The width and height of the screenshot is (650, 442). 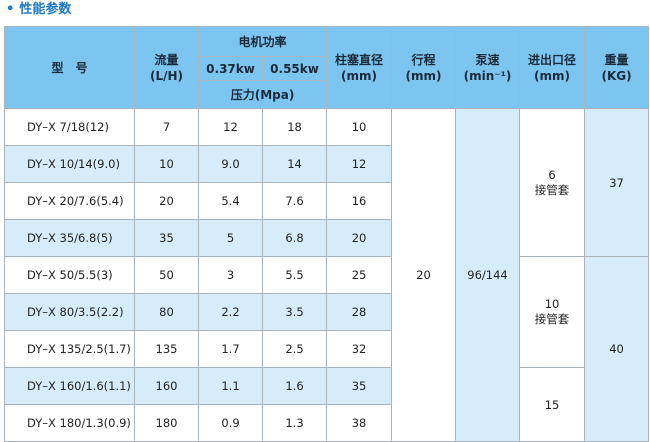 I want to click on plunger-cell: 20, so click(x=359, y=238).